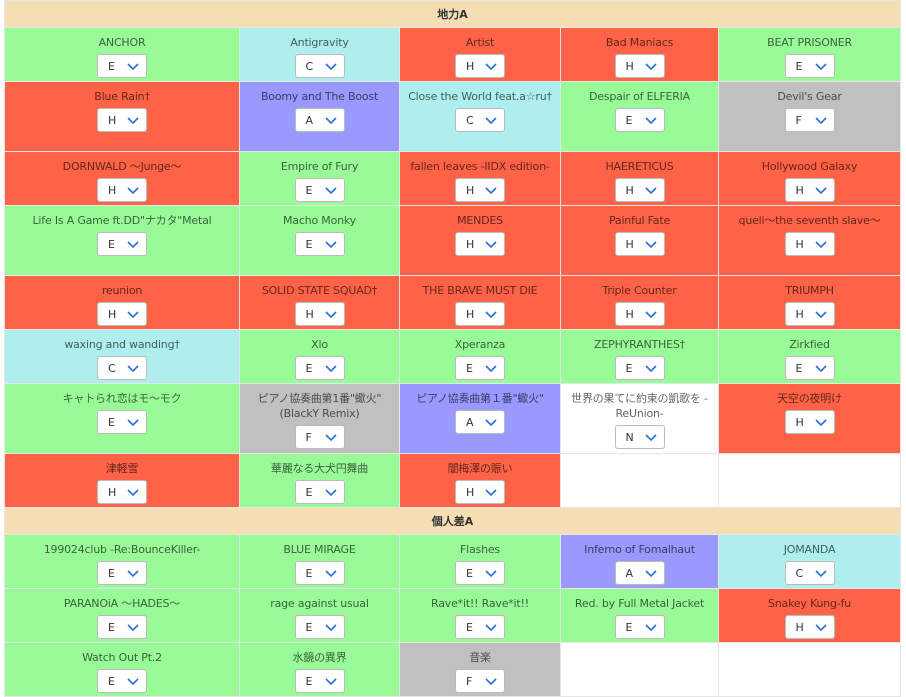  What do you see at coordinates (470, 422) in the screenshot?
I see `grade-value: A` at bounding box center [470, 422].